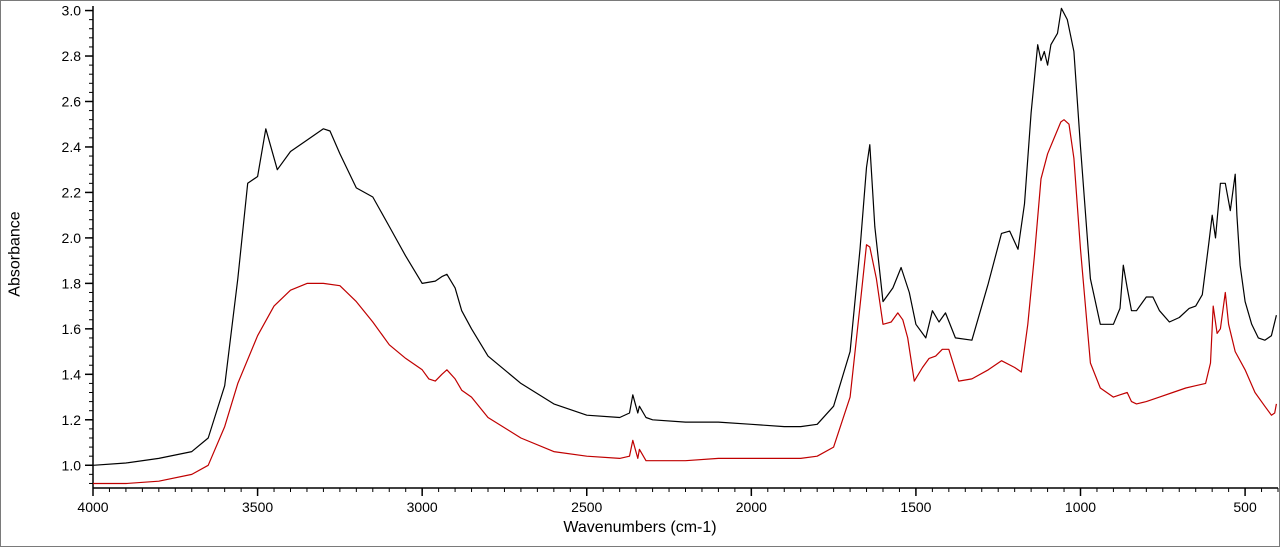 The height and width of the screenshot is (547, 1280). I want to click on y-tick-label: 1.2, so click(72, 420).